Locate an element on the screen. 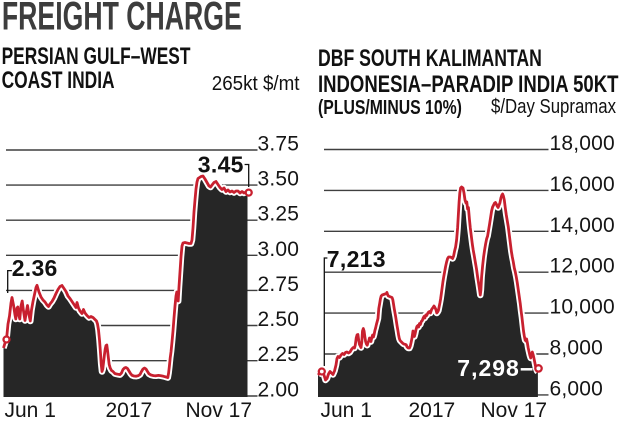  svg-text: 2.25 is located at coordinates (279, 354).